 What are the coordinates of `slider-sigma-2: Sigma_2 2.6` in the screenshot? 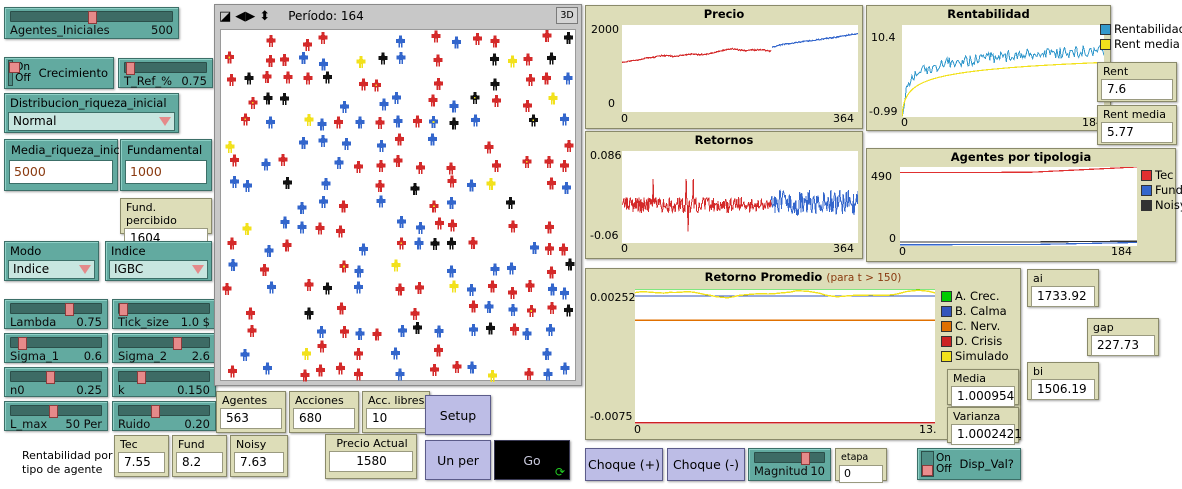 It's located at (164, 348).